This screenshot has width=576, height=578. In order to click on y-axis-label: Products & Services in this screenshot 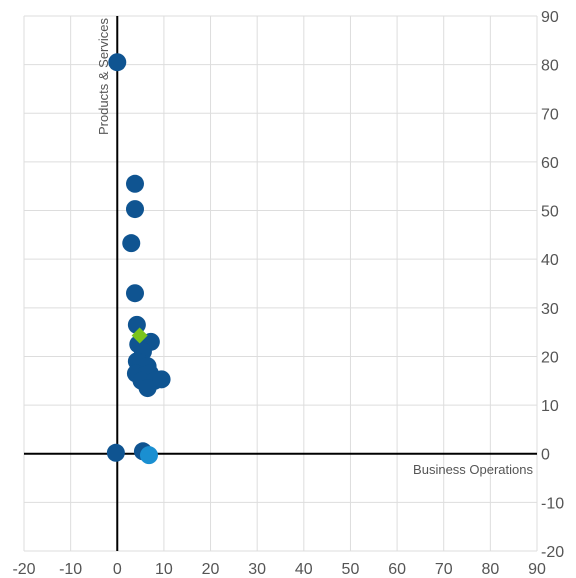, I will do `click(103, 77)`.